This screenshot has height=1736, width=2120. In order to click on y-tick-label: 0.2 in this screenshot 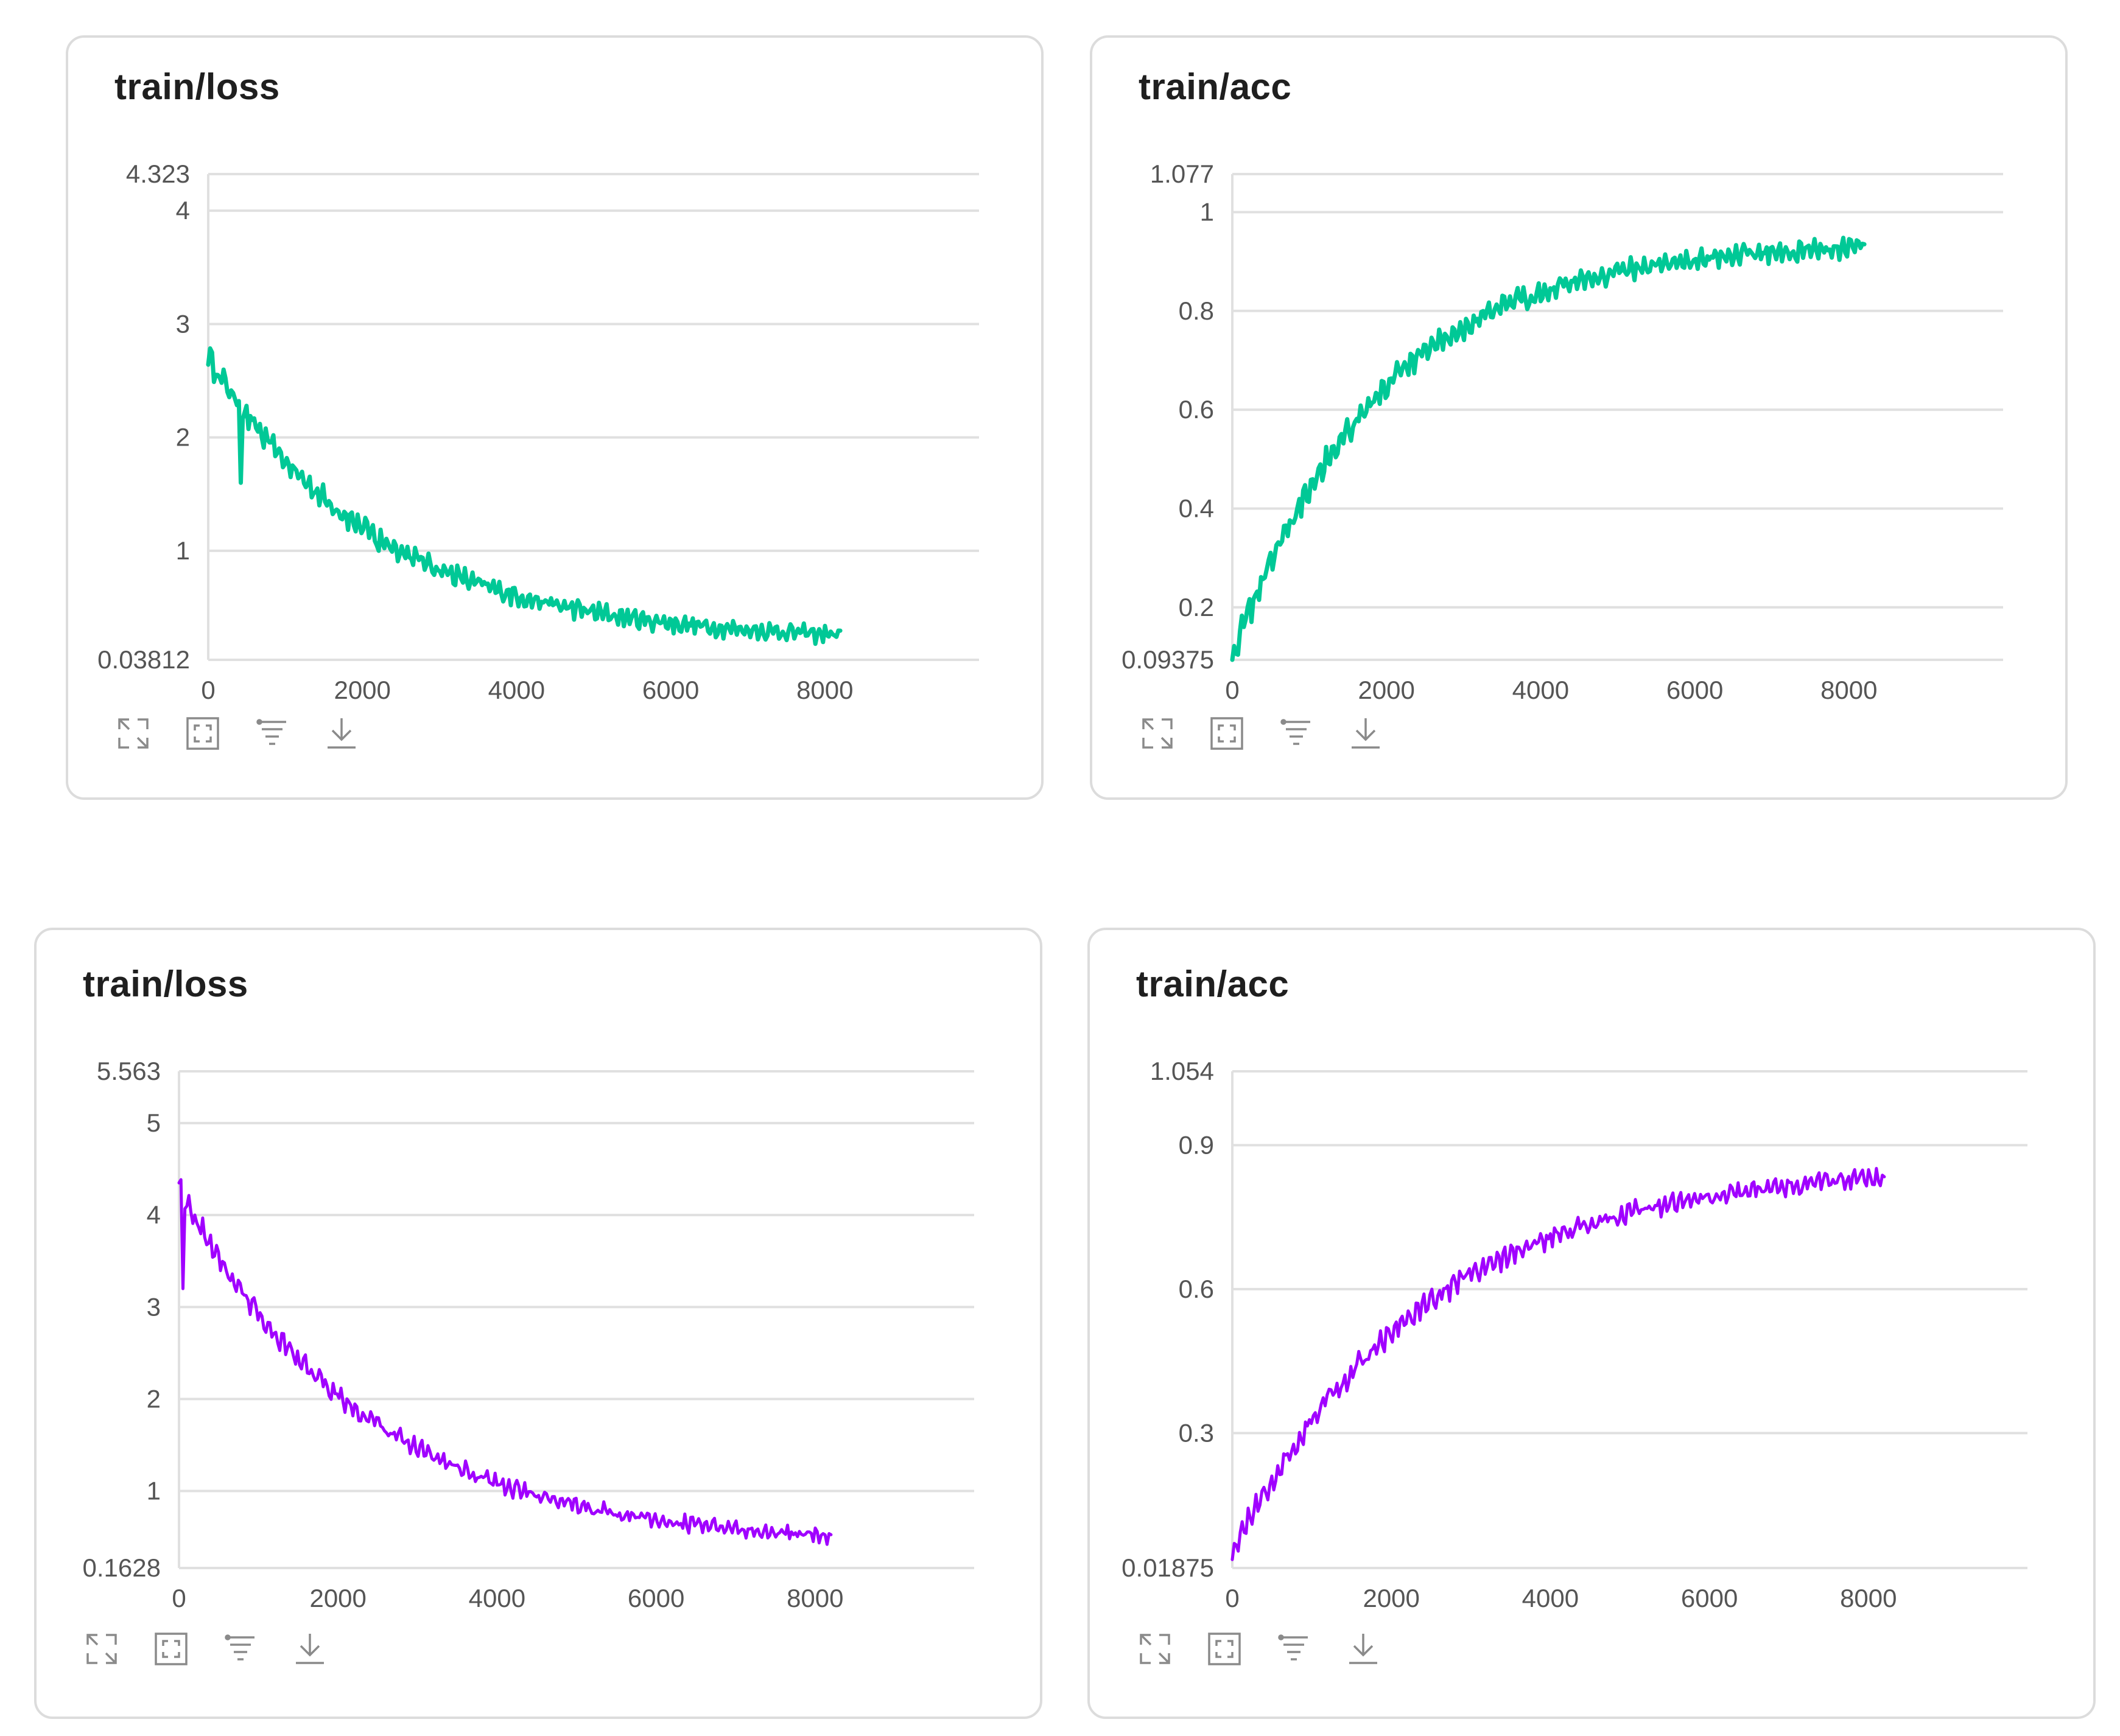, I will do `click(1196, 607)`.